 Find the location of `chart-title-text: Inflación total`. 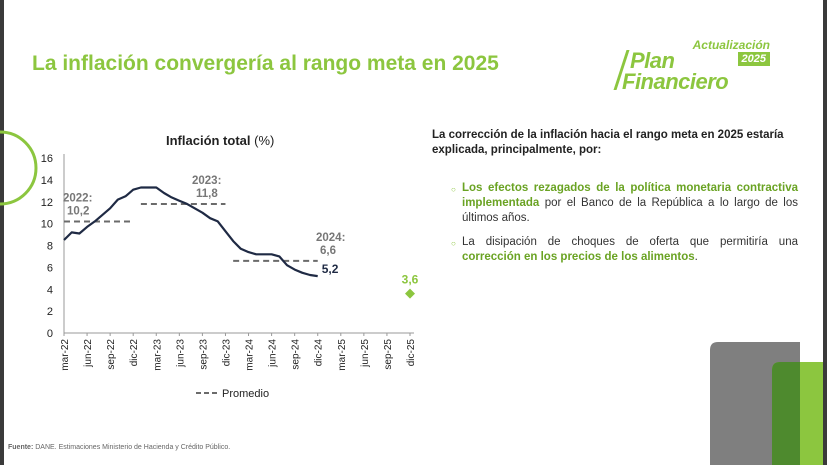

chart-title-text: Inflación total is located at coordinates (208, 140).